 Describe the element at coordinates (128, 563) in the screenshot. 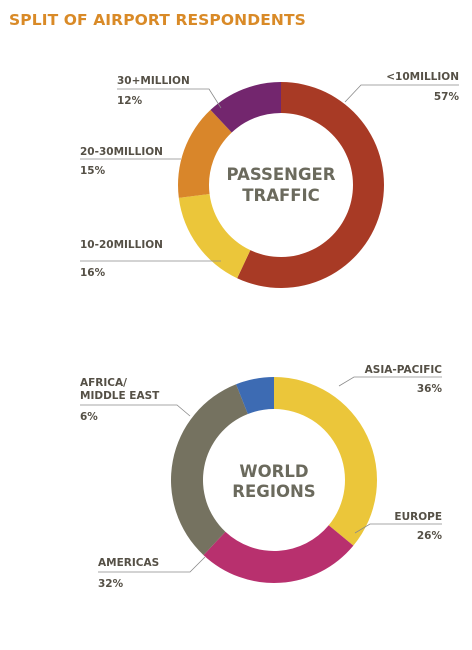

I see `slice-label: AMERICAS` at that location.